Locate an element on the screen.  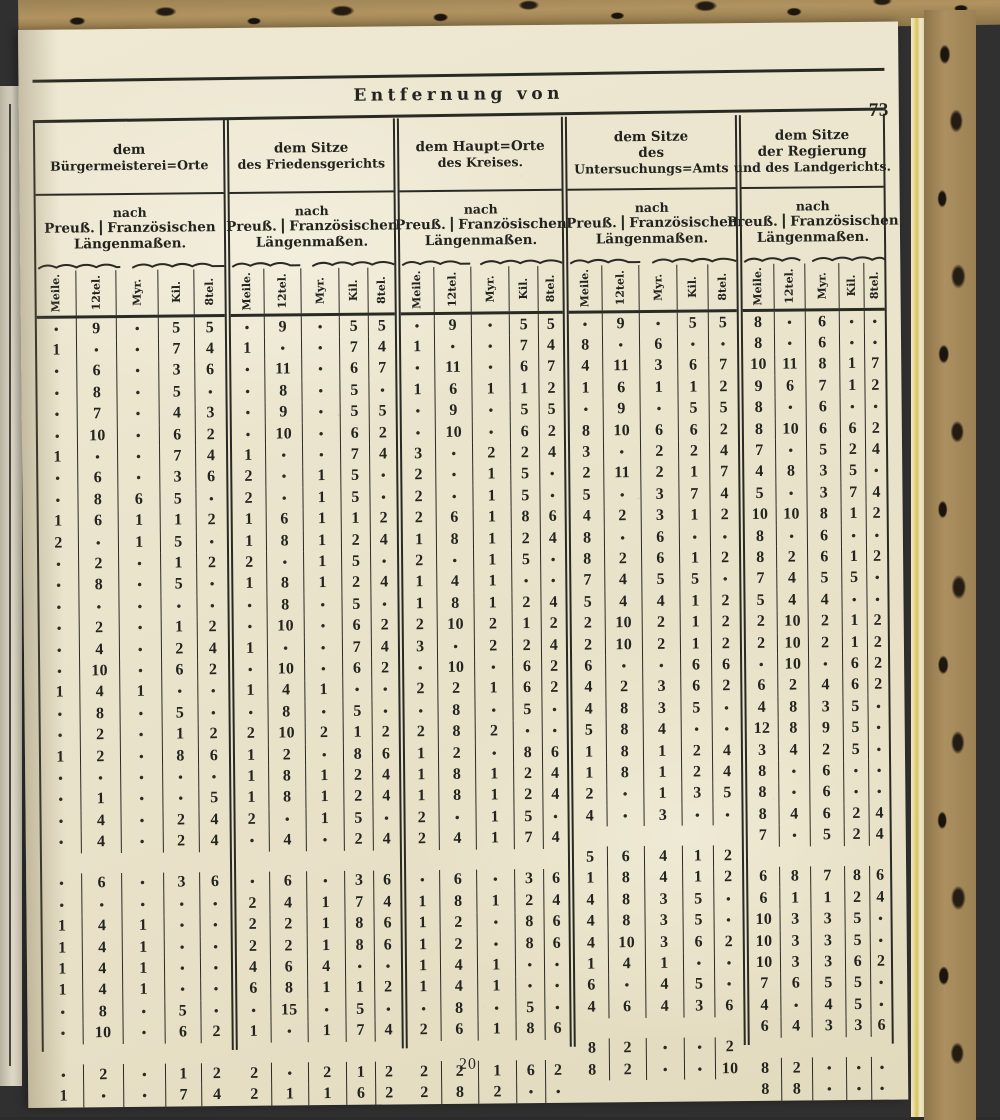
table-row: 424 is located at coordinates (135, 821).